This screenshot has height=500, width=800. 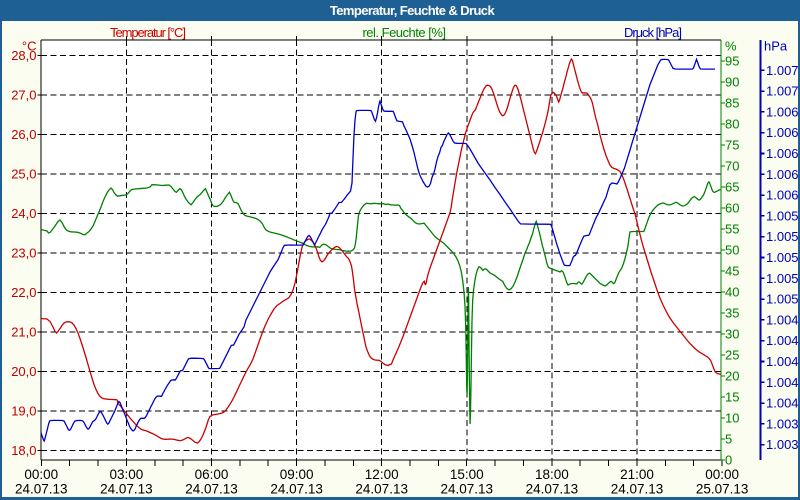 What do you see at coordinates (23, 411) in the screenshot?
I see `svg-text: 19,0` at bounding box center [23, 411].